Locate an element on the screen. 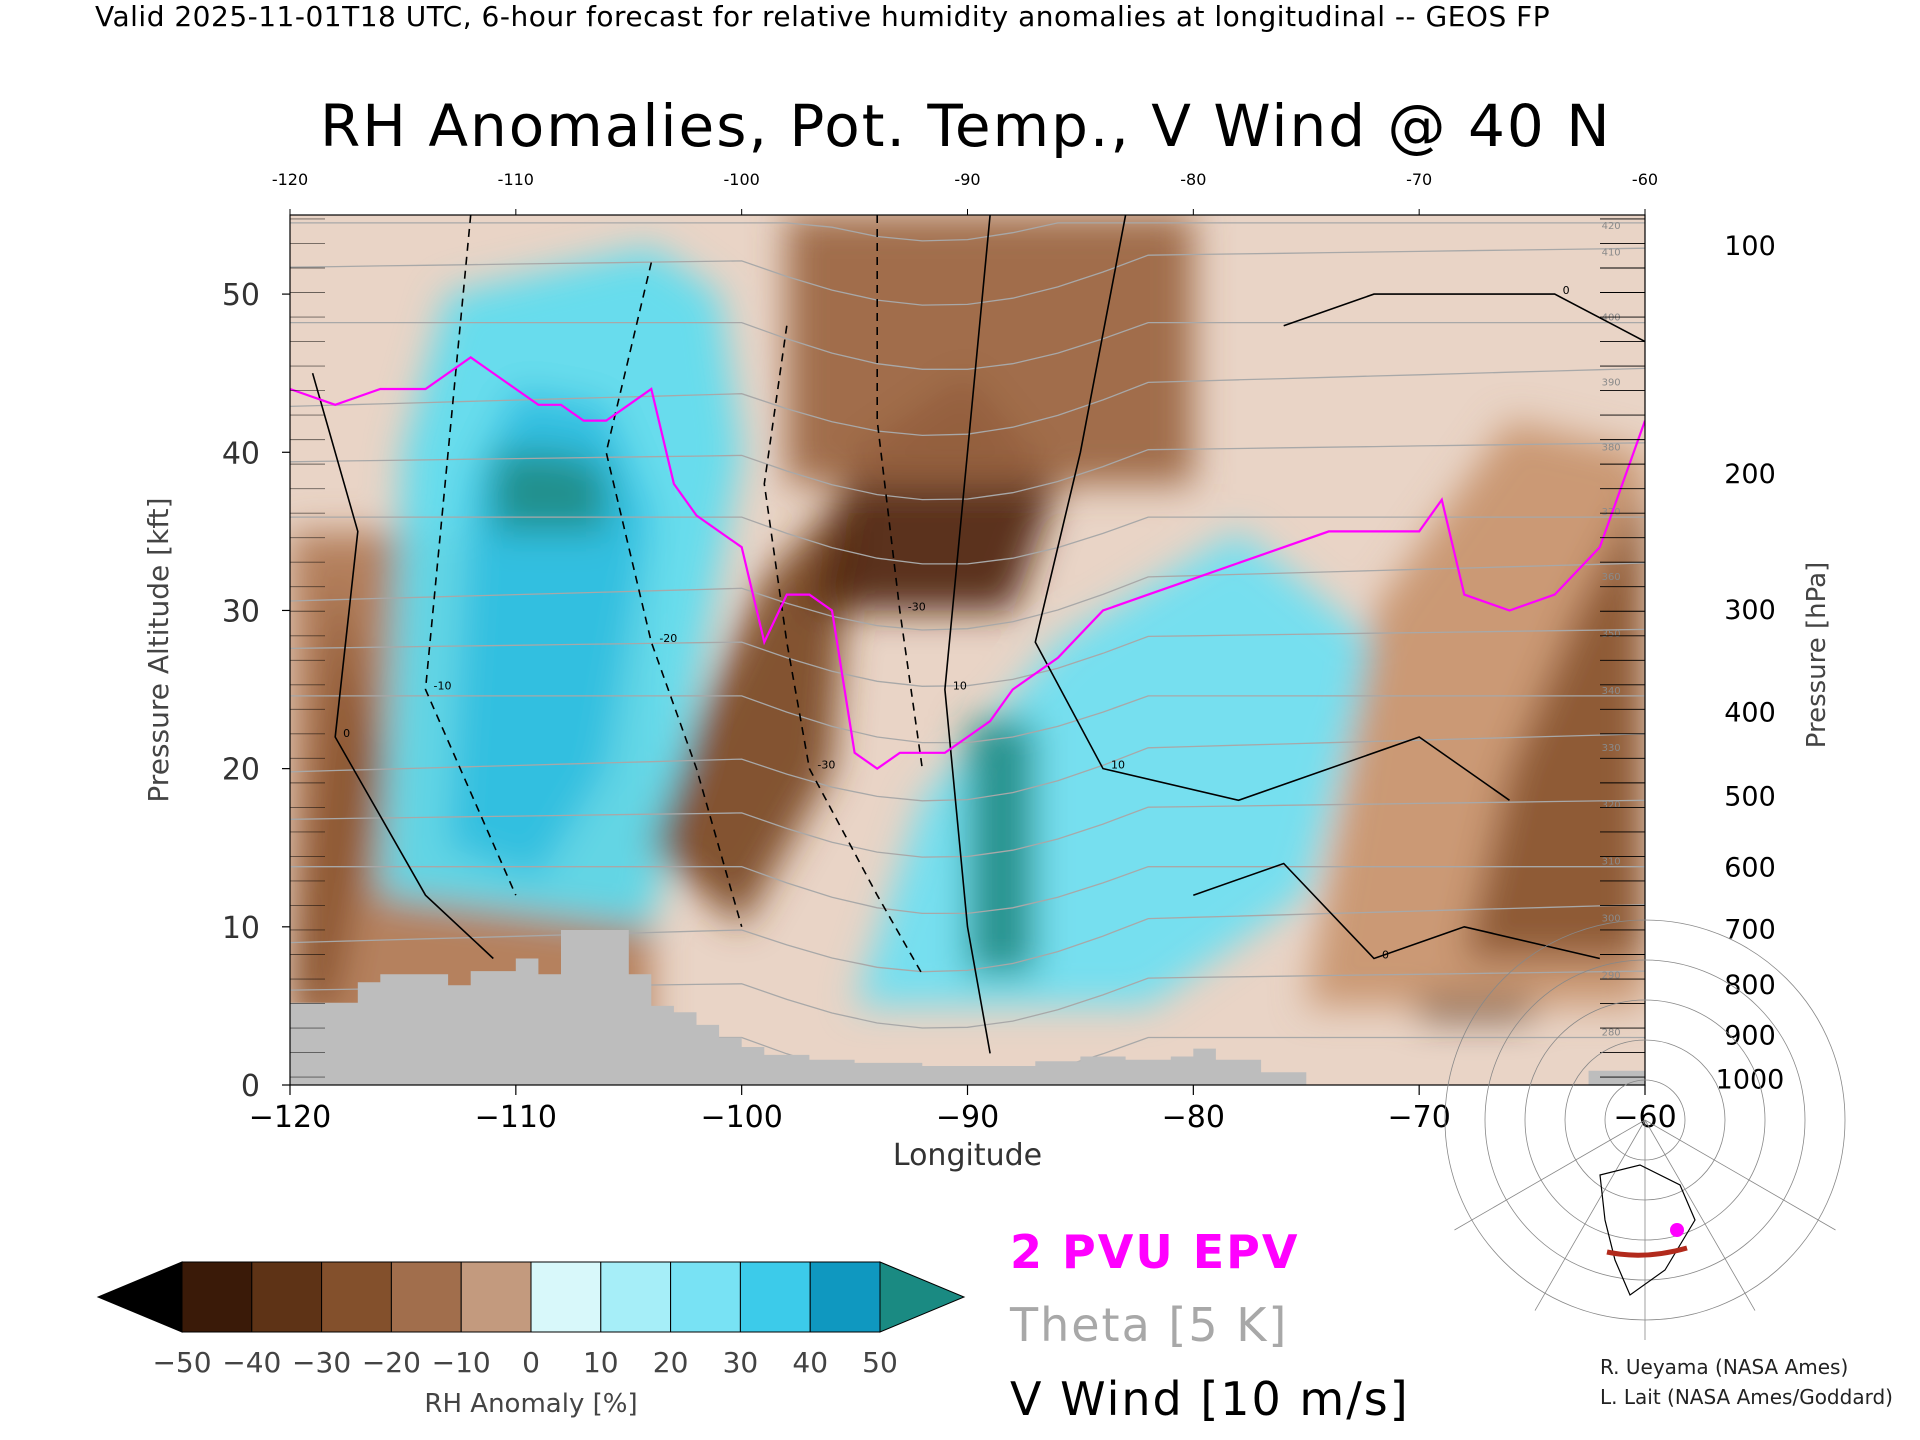 This screenshot has height=1440, width=1920. pressure-tick-label: 200 is located at coordinates (1750, 474).